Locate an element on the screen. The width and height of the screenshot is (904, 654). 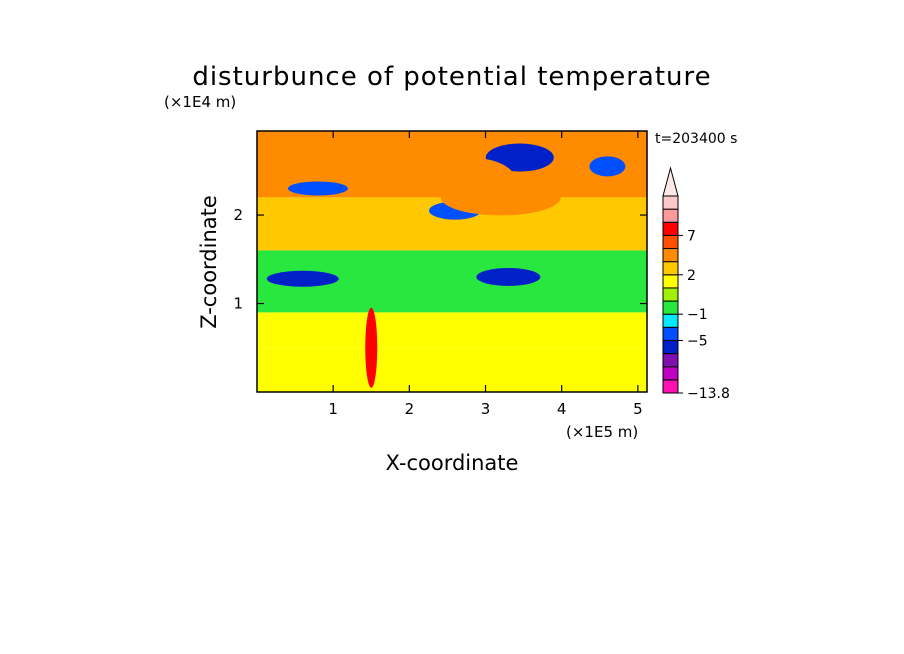
y-unit-label: (×1E4 m) is located at coordinates (200, 102).